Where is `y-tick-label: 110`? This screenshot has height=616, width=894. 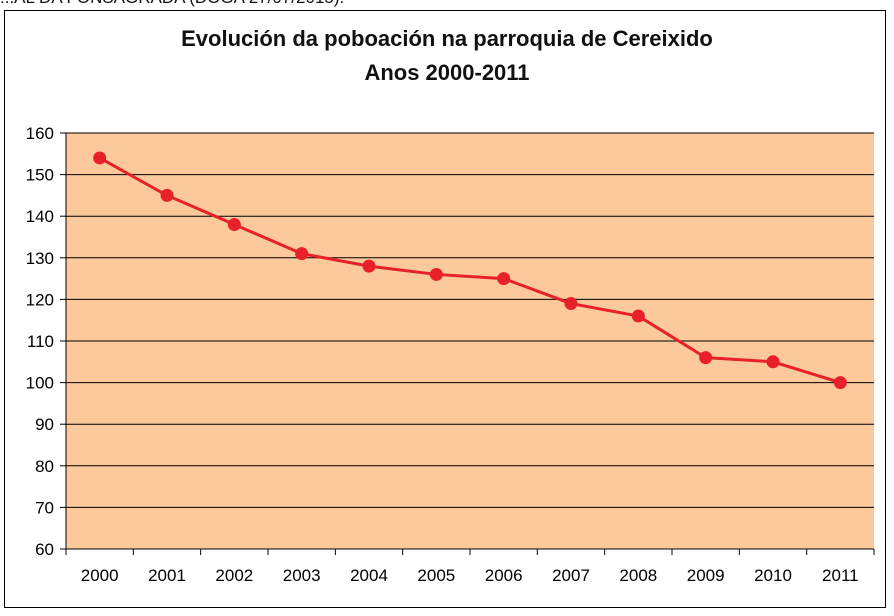 y-tick-label: 110 is located at coordinates (40, 341).